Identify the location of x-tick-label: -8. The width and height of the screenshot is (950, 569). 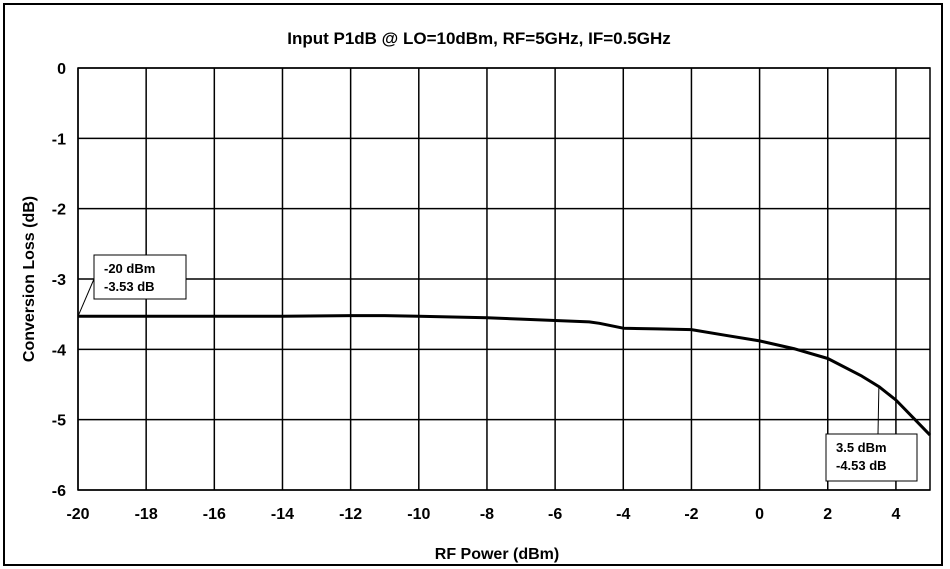
(487, 514).